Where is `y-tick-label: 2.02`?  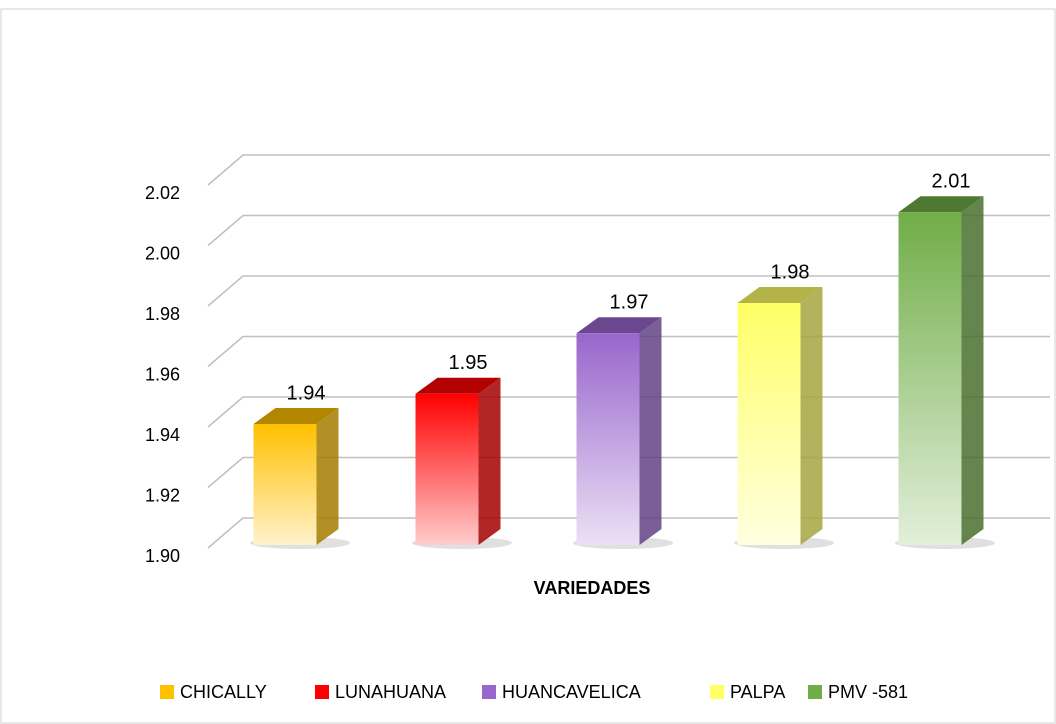 y-tick-label: 2.02 is located at coordinates (162, 193).